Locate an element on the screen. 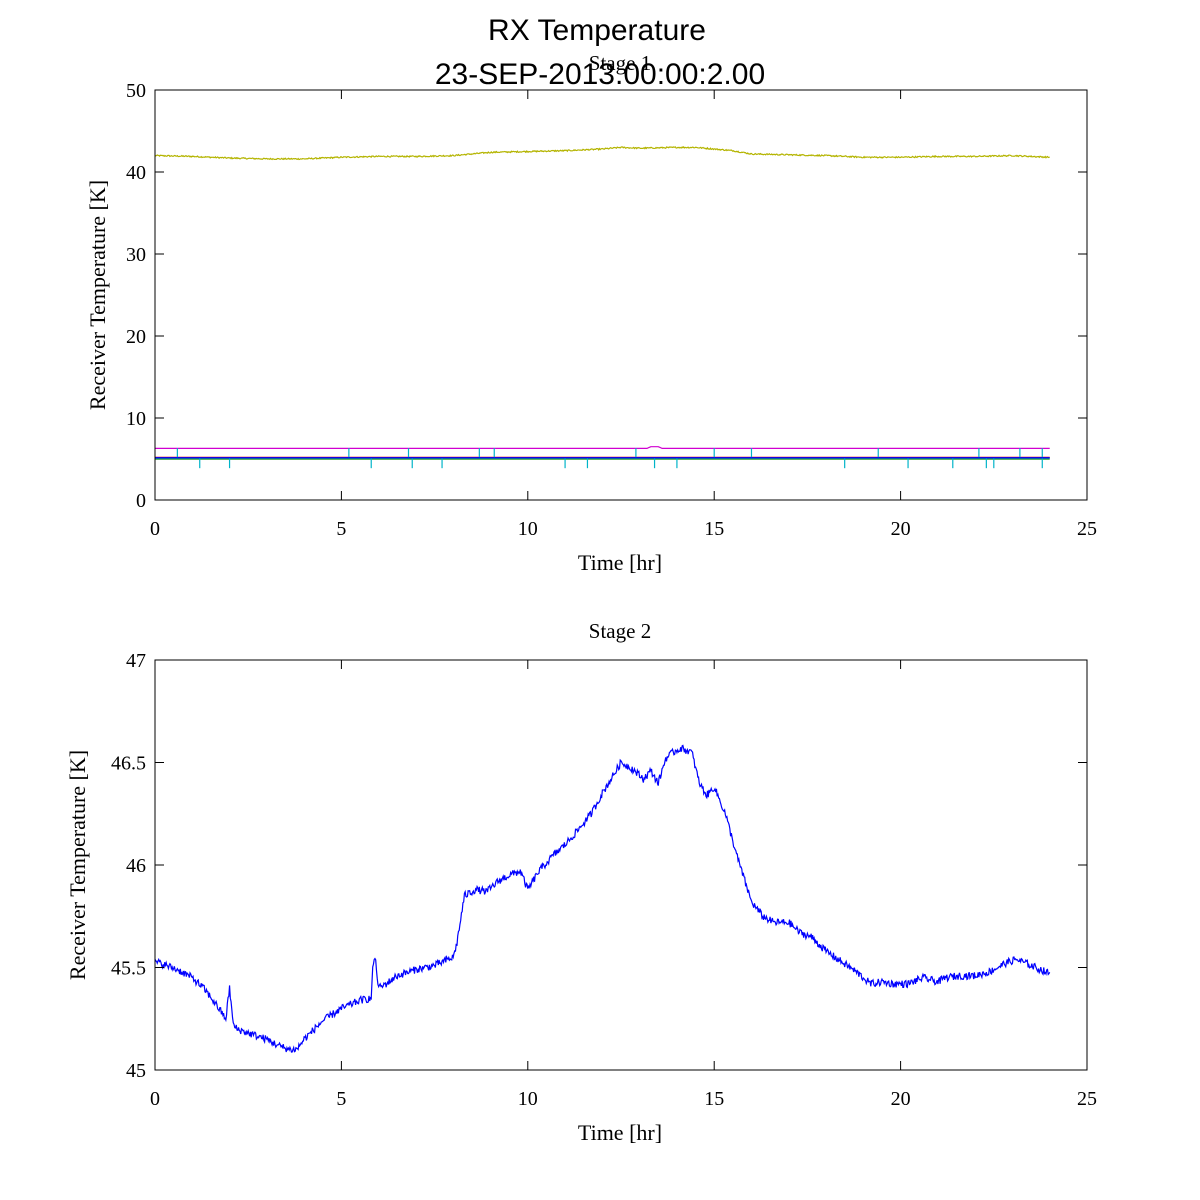  stage1-title: Stage 1 is located at coordinates (620, 63).